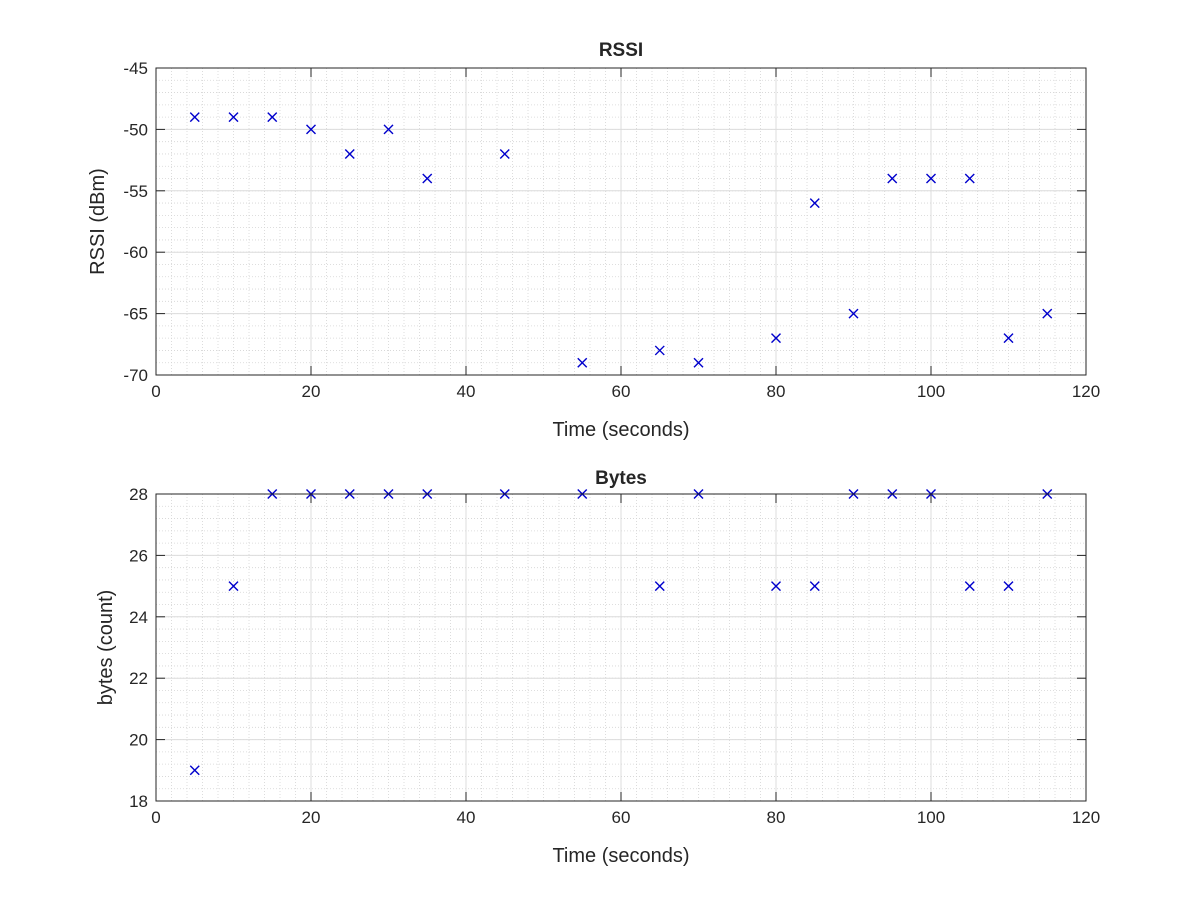 The width and height of the screenshot is (1200, 905). What do you see at coordinates (135, 68) in the screenshot?
I see `rssi-y-tick-label: -45` at bounding box center [135, 68].